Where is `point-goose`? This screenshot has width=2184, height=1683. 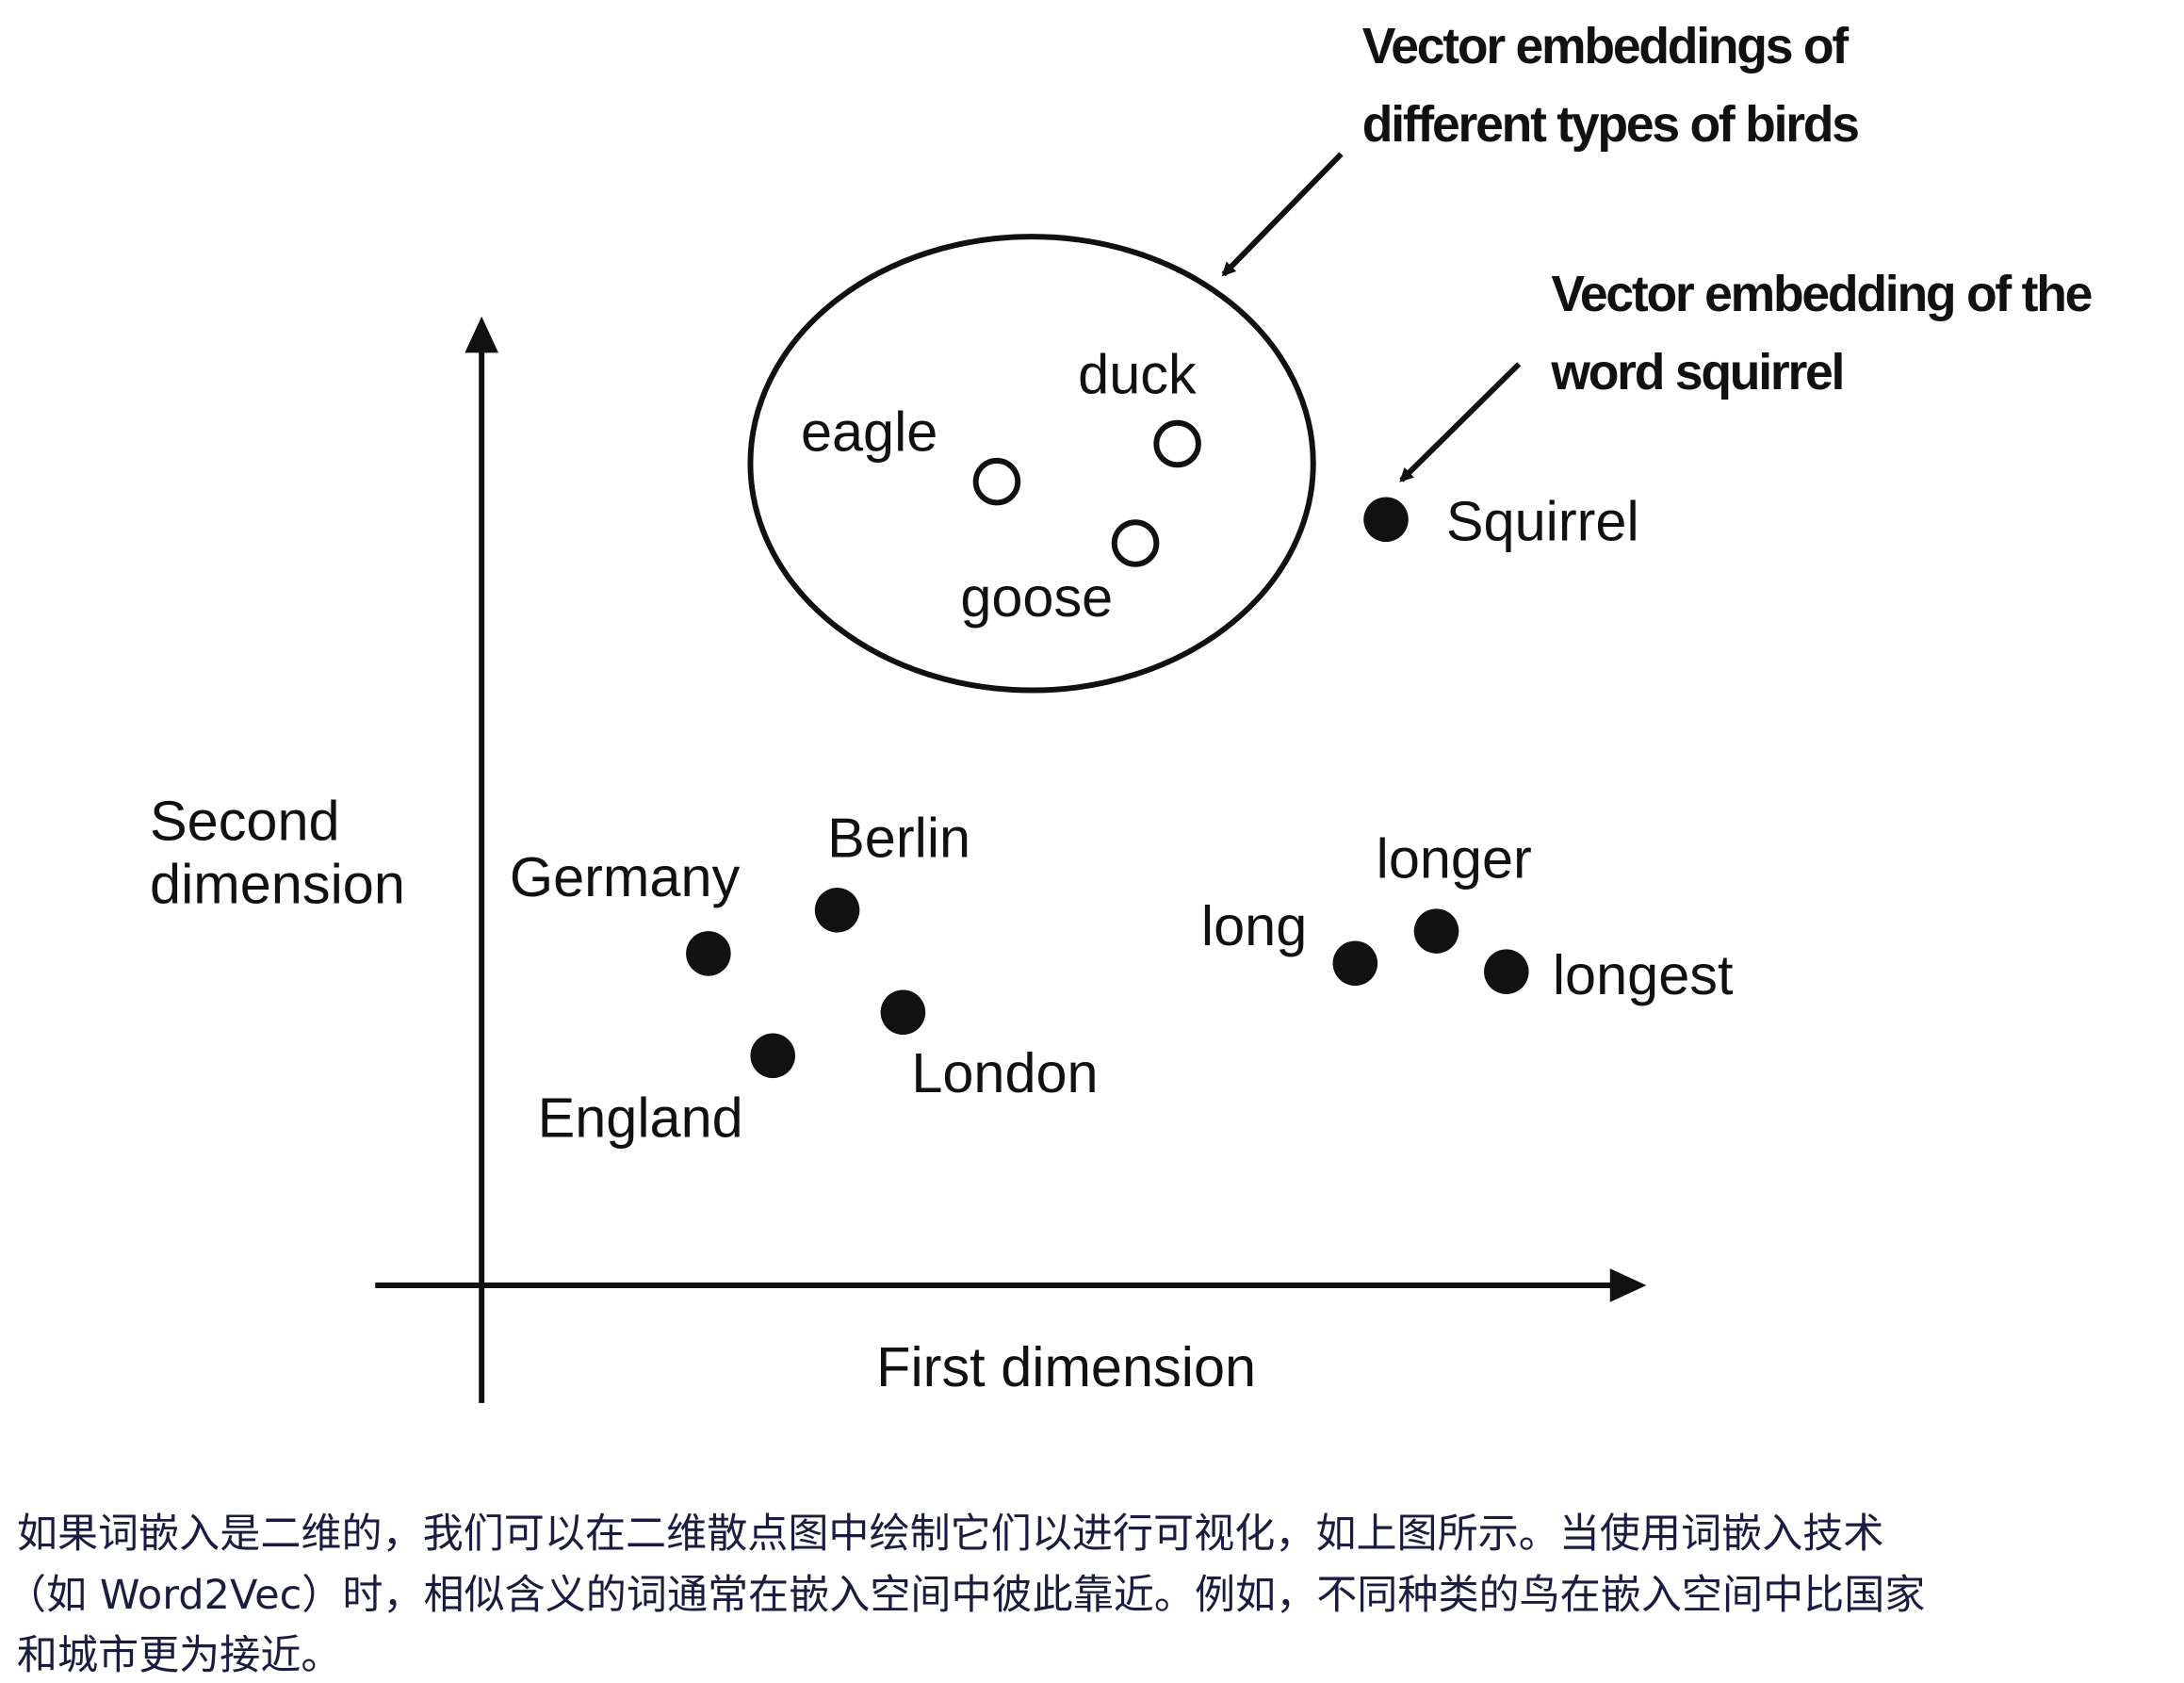
point-goose is located at coordinates (1135, 543).